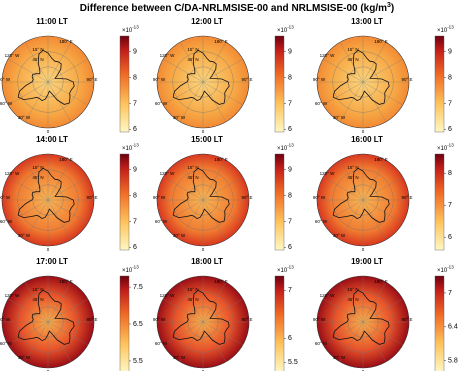 This screenshot has height=376, width=474. I want to click on panel-title: 18:00 LT, so click(207, 261).